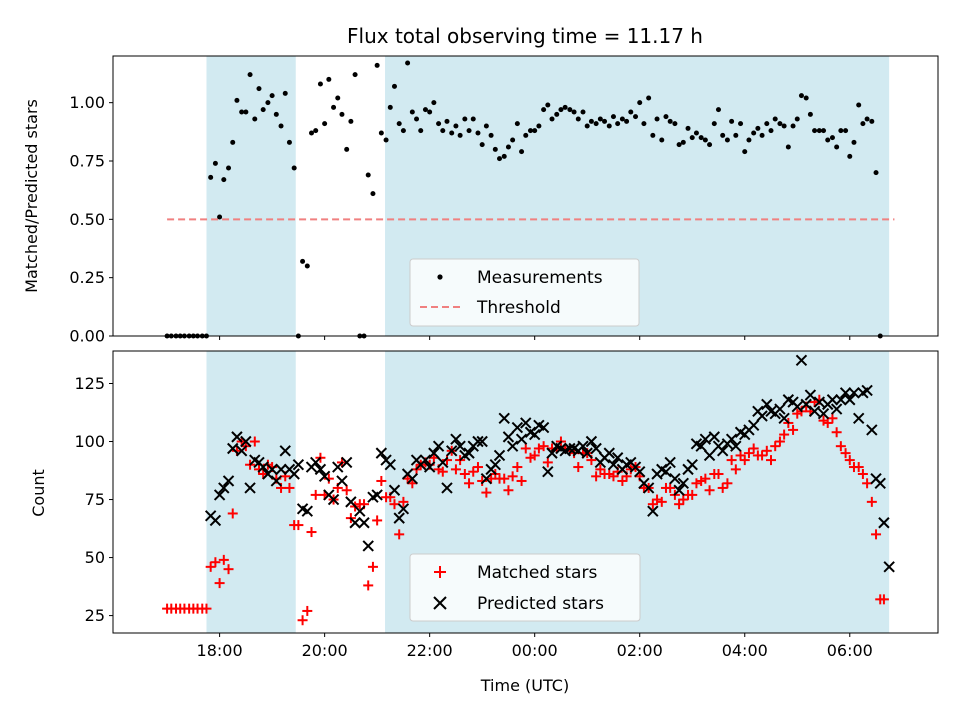  Describe the element at coordinates (535, 650) in the screenshot. I see `x-tick-label: 00:00` at that location.